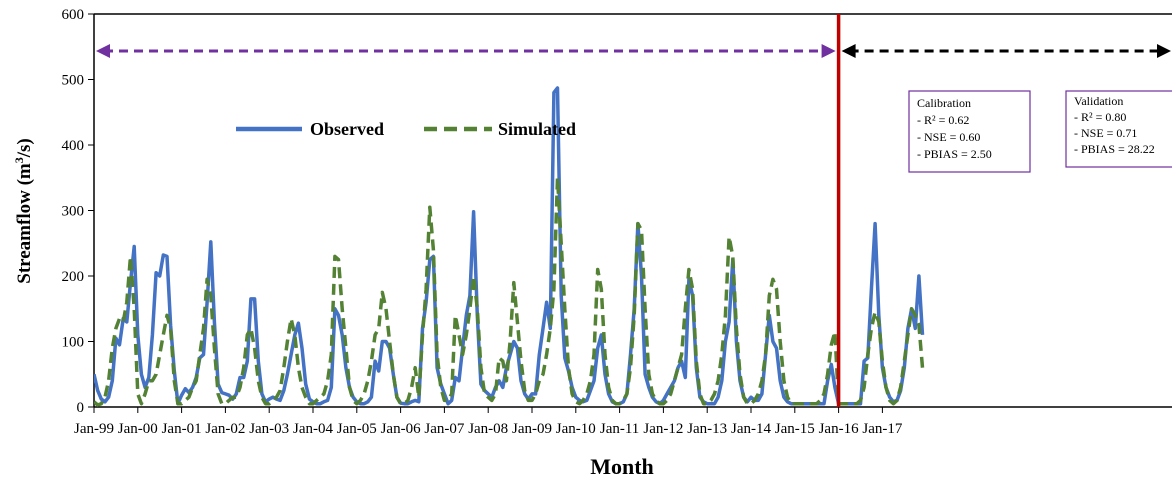  I want to click on validation-r2: - R² = 0.80, so click(1100, 117).